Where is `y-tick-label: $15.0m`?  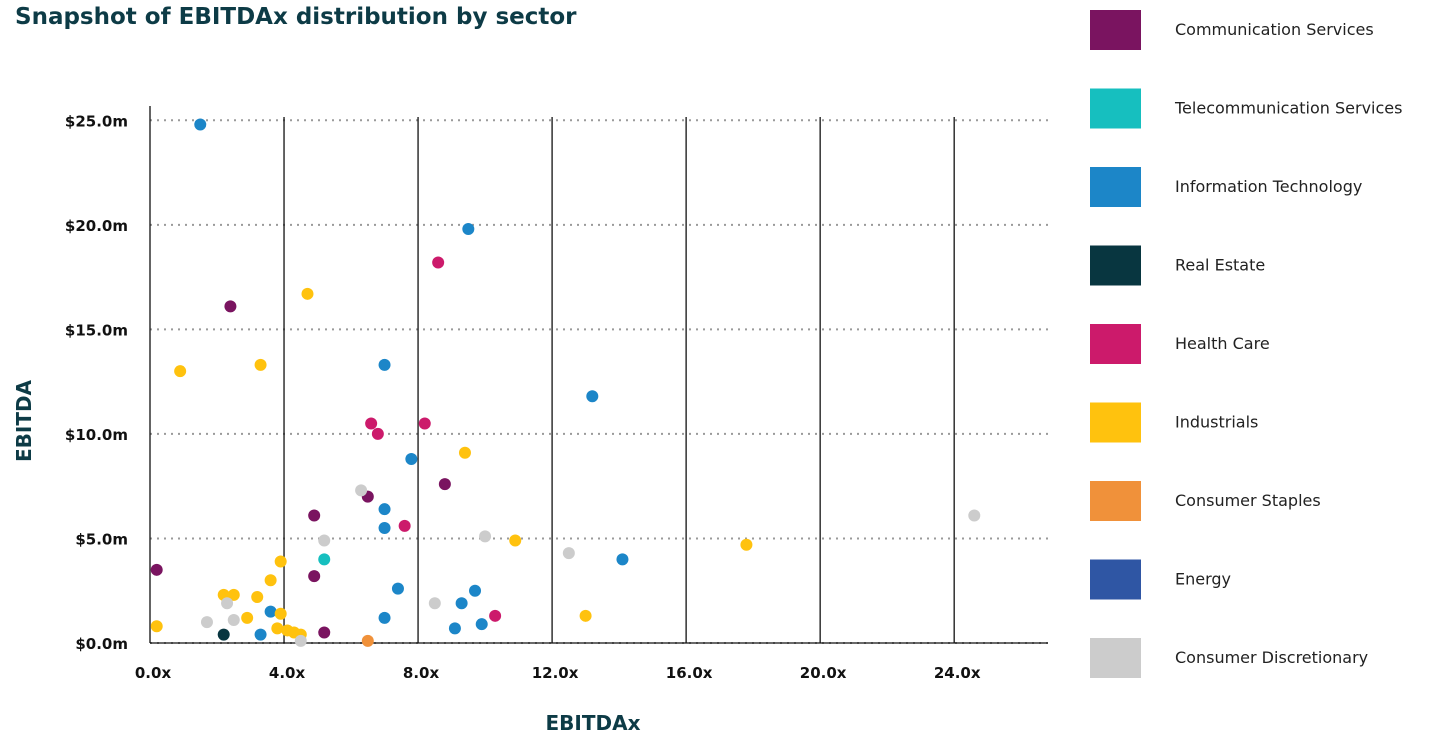 y-tick-label: $15.0m is located at coordinates (96, 330).